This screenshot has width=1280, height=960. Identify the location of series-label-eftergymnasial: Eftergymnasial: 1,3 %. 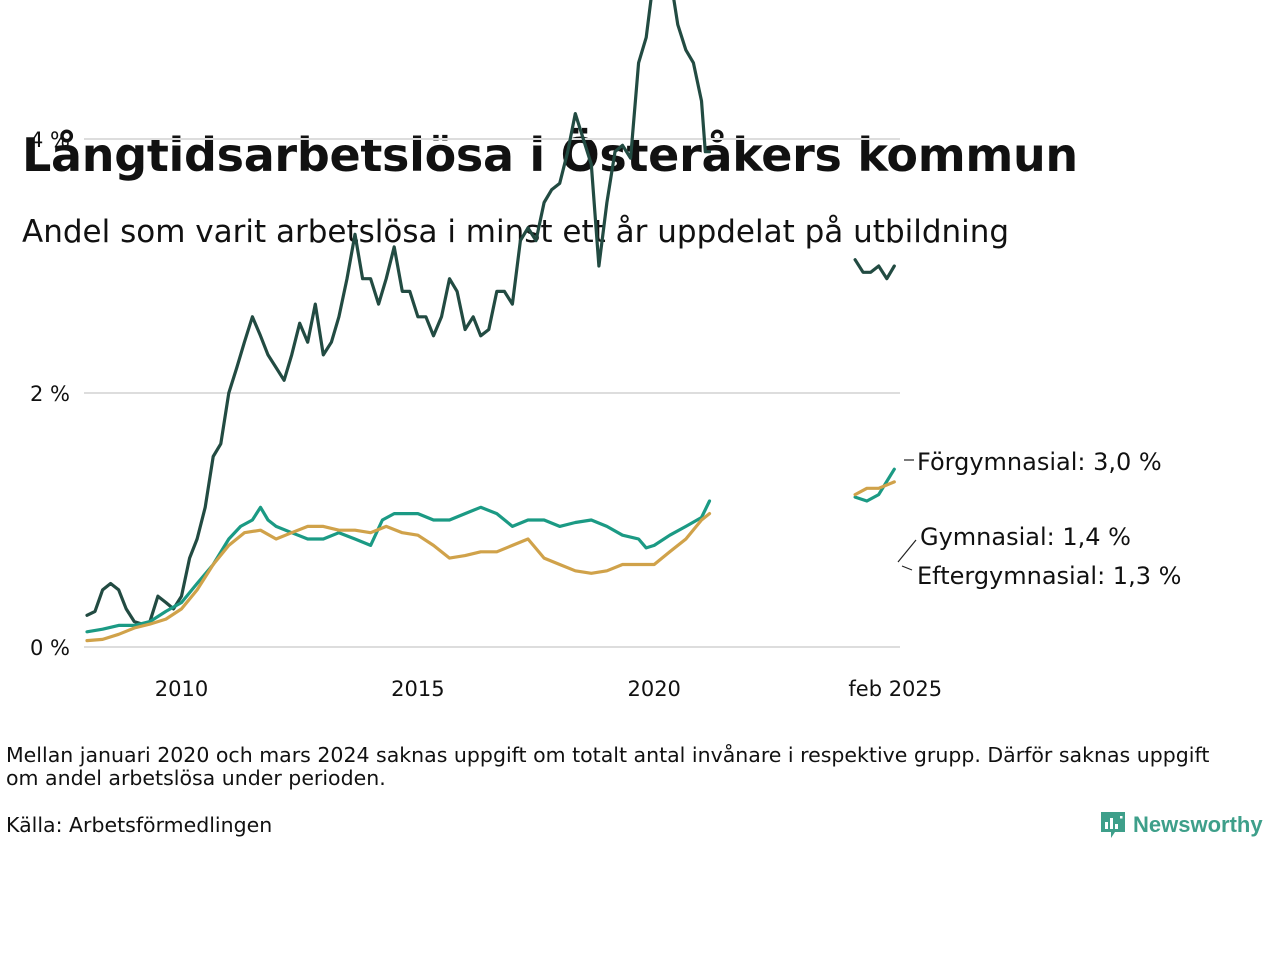
(1049, 576).